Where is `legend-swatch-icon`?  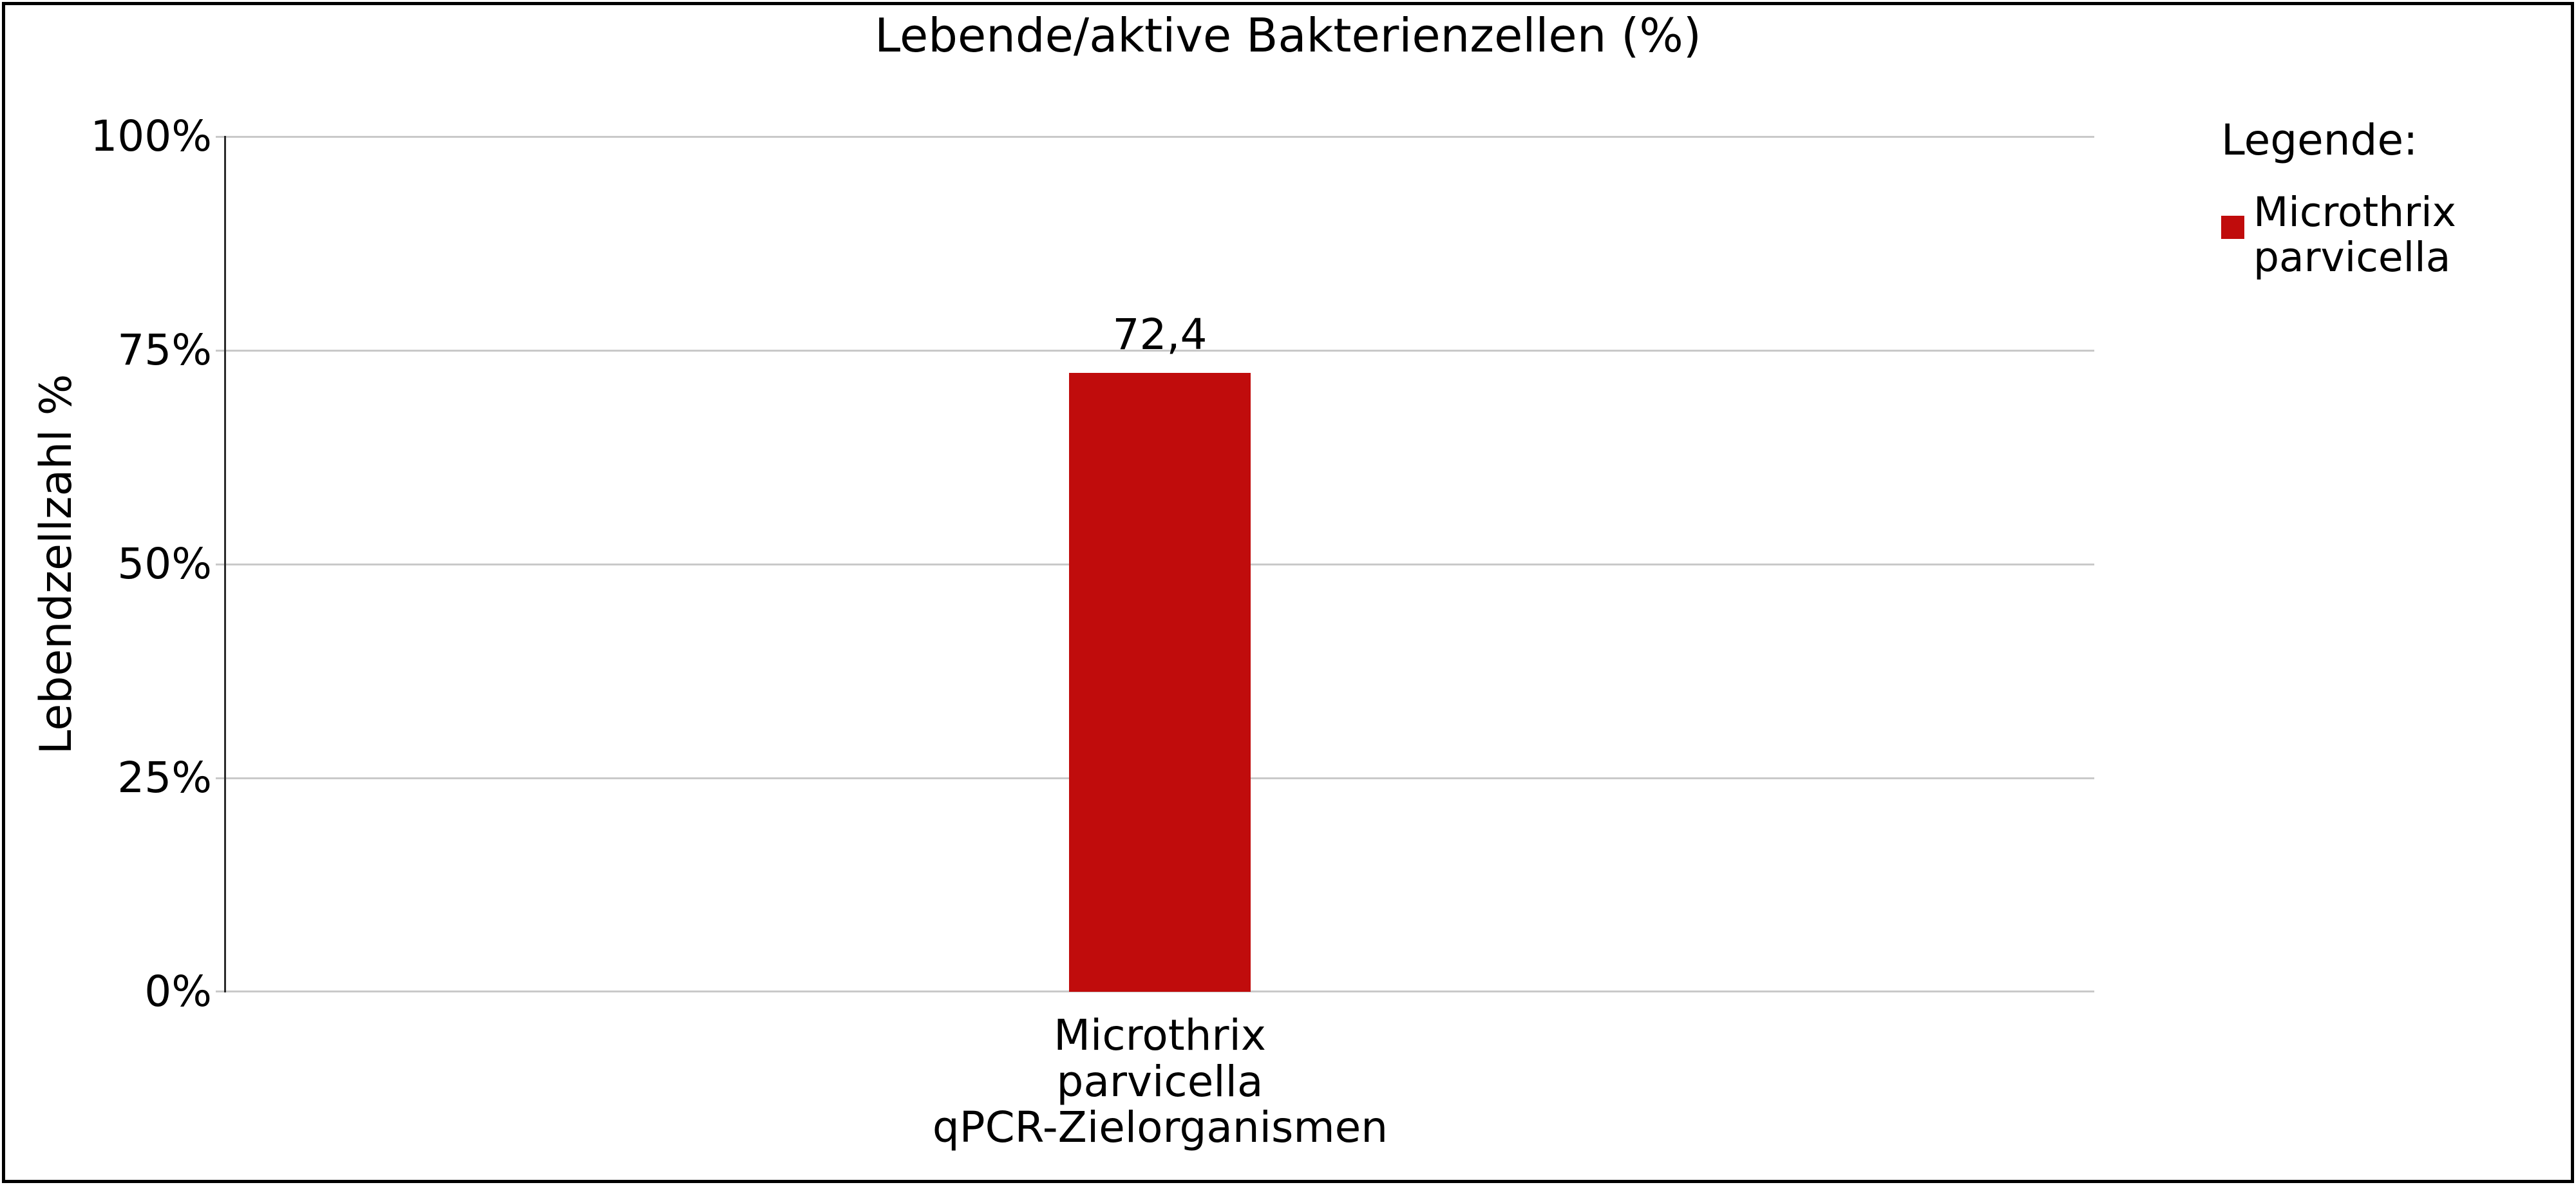
legend-swatch-icon is located at coordinates (2233, 227).